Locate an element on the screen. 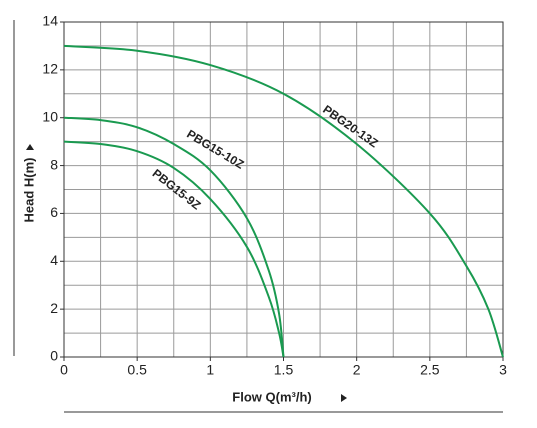 This screenshot has width=537, height=428. y-tick-label: 14 is located at coordinates (50, 21).